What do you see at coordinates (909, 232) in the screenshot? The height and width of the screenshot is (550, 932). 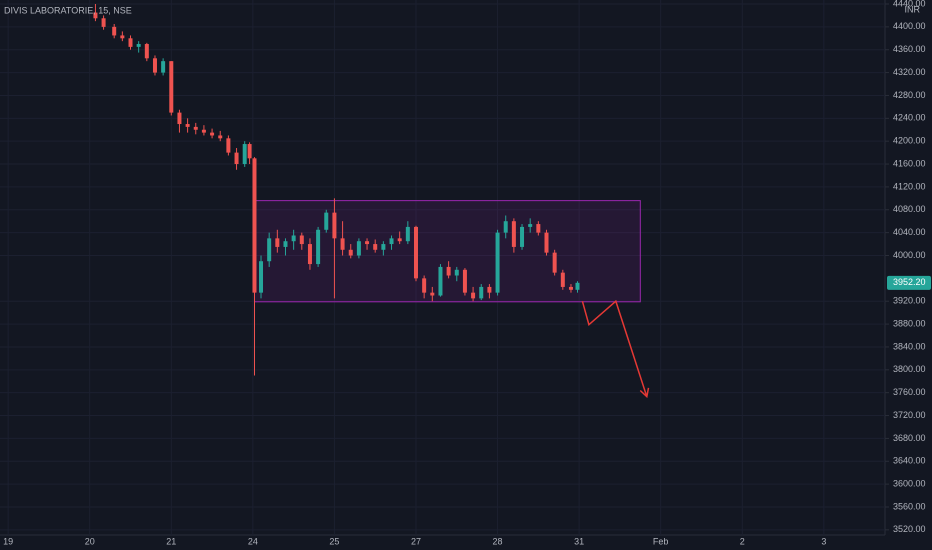 I see `y-tick-label: 4040.00` at bounding box center [909, 232].